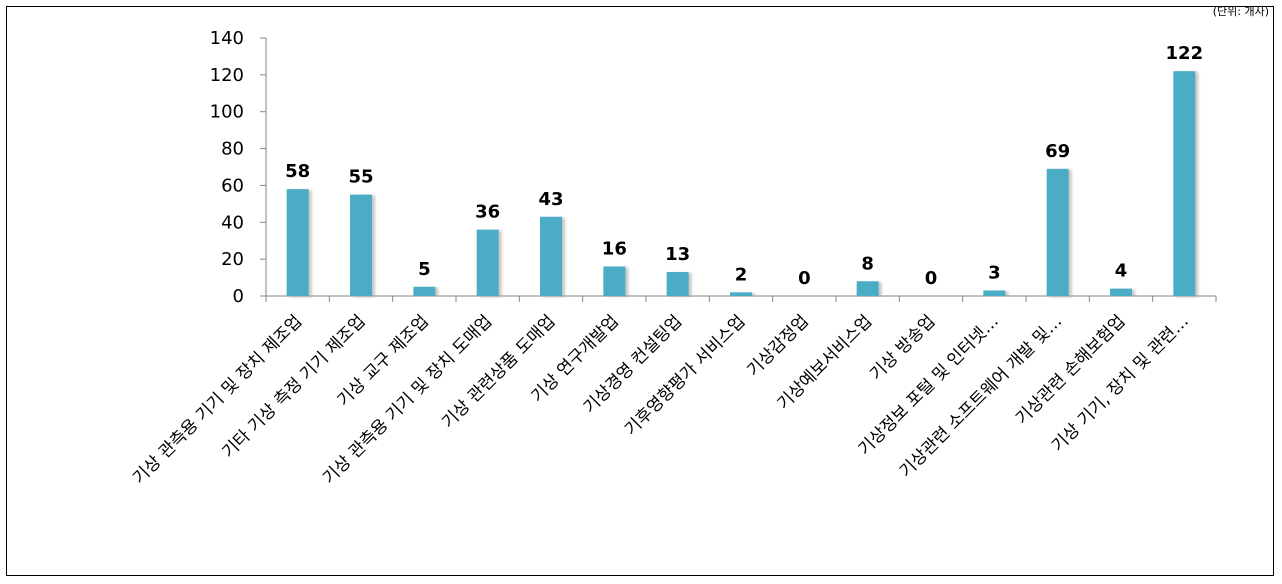 The height and width of the screenshot is (584, 1282). Describe the element at coordinates (227, 112) in the screenshot. I see `y-tick-label: 100` at that location.